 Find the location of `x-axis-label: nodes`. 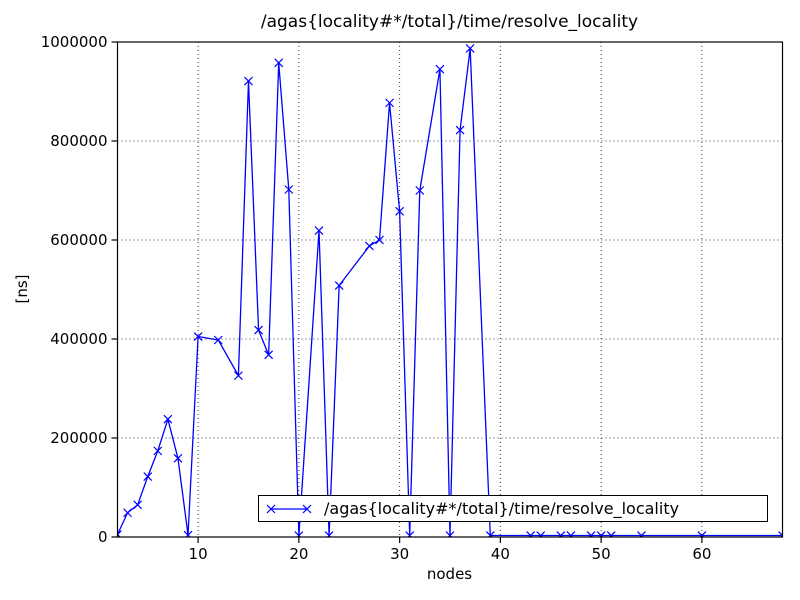

x-axis-label: nodes is located at coordinates (449, 574).